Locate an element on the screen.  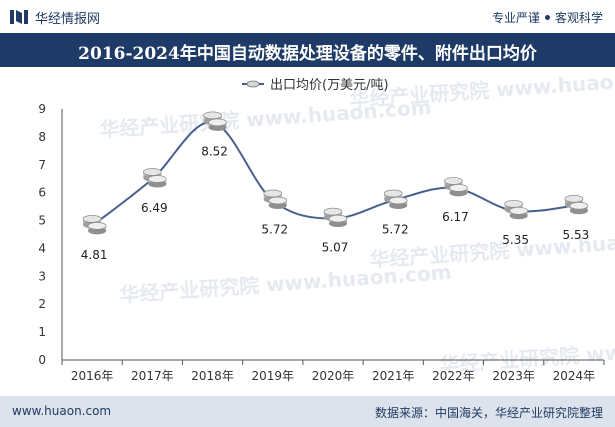
y-tick-label: 1 is located at coordinates (42, 332).